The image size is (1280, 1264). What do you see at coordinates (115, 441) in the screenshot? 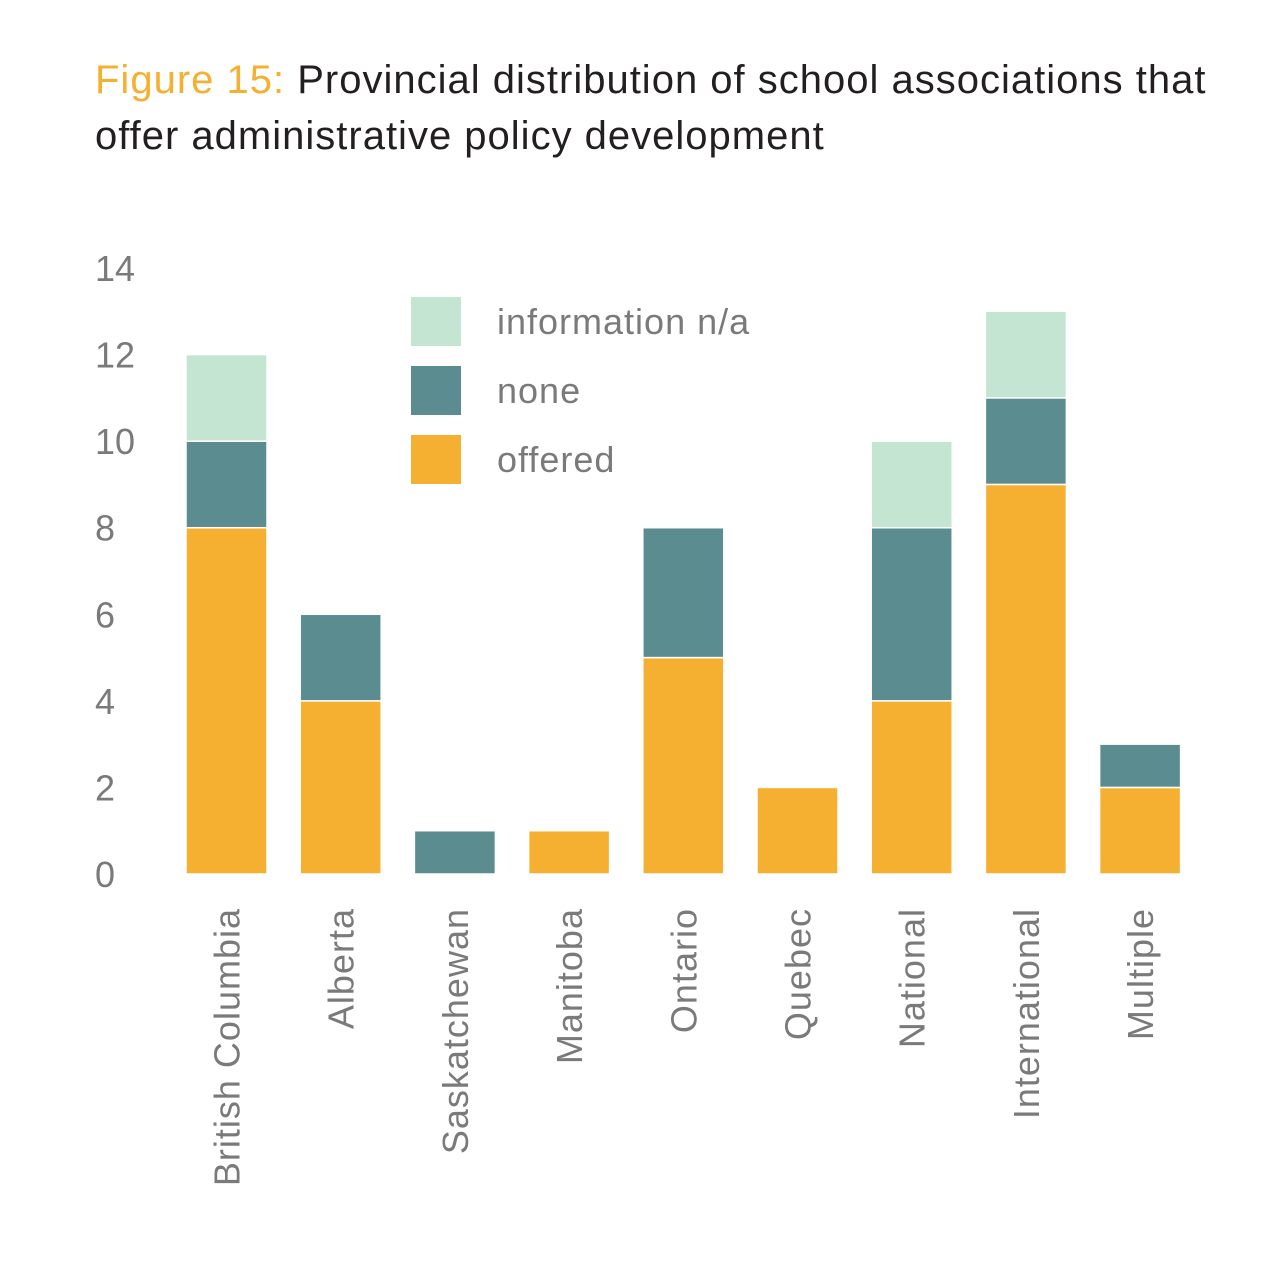
I see `y-tick-label: 10` at bounding box center [115, 441].